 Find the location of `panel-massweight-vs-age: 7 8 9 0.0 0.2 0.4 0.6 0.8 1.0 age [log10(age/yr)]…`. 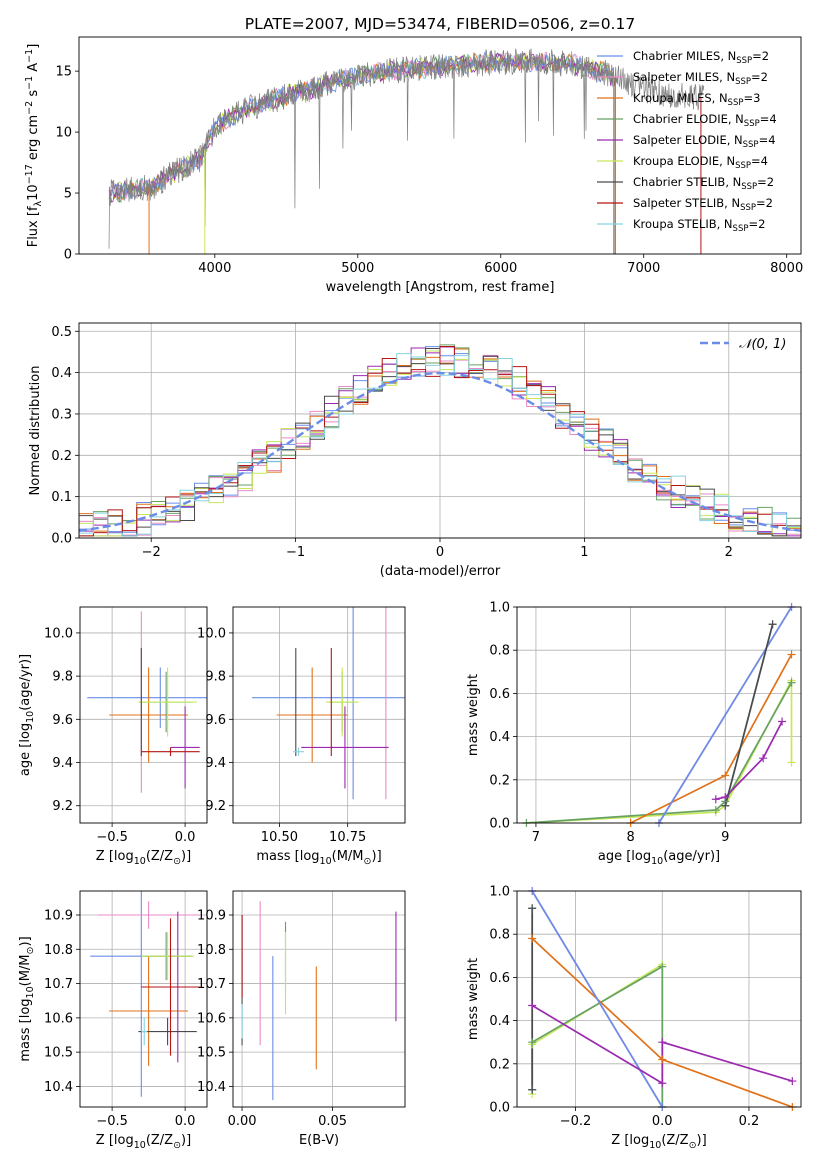

panel-massweight-vs-age: 7 8 9 0.0 0.2 0.4 0.6 0.8 1.0 age [log10(age/yr)]… is located at coordinates (634, 734).